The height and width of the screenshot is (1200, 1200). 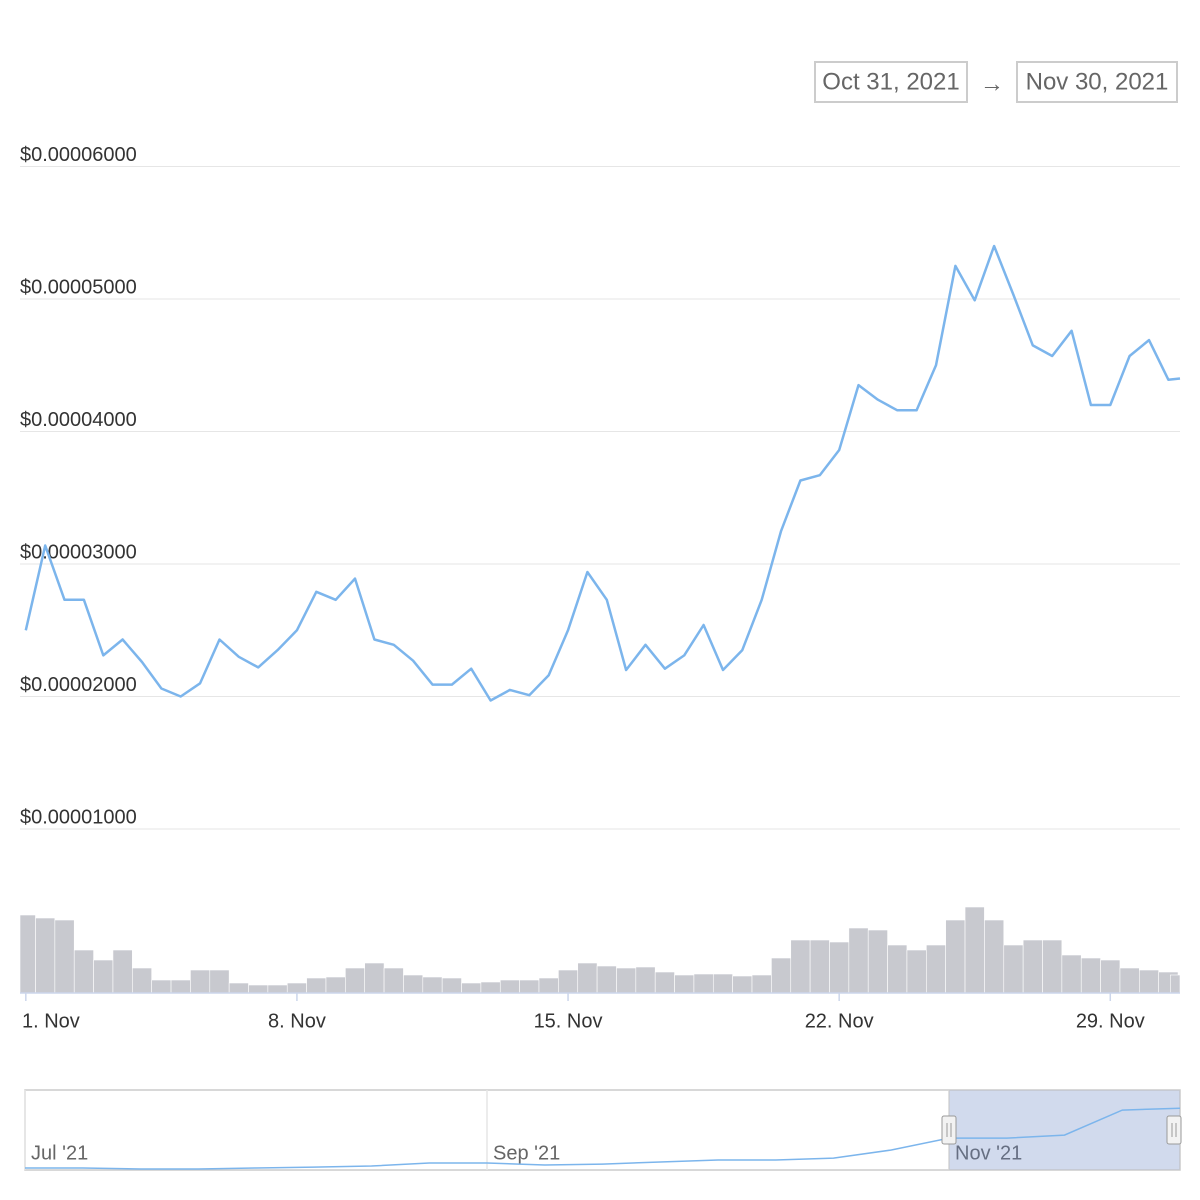 I want to click on date-from: Oct 31, 2021, so click(x=890, y=81).